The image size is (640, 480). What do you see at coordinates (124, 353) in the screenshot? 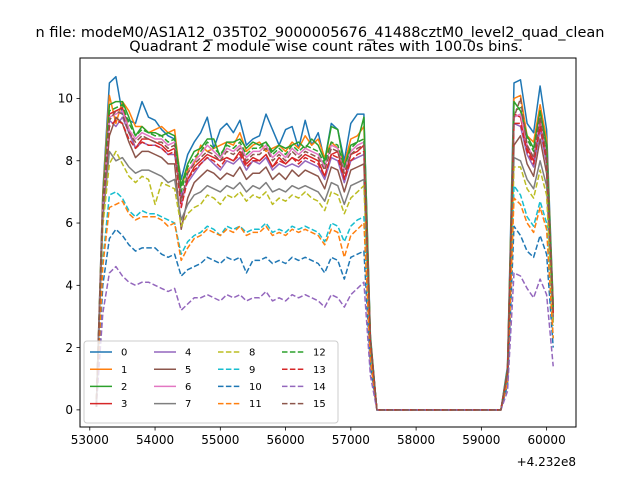
I see `legend-label-0: 0` at bounding box center [124, 353].